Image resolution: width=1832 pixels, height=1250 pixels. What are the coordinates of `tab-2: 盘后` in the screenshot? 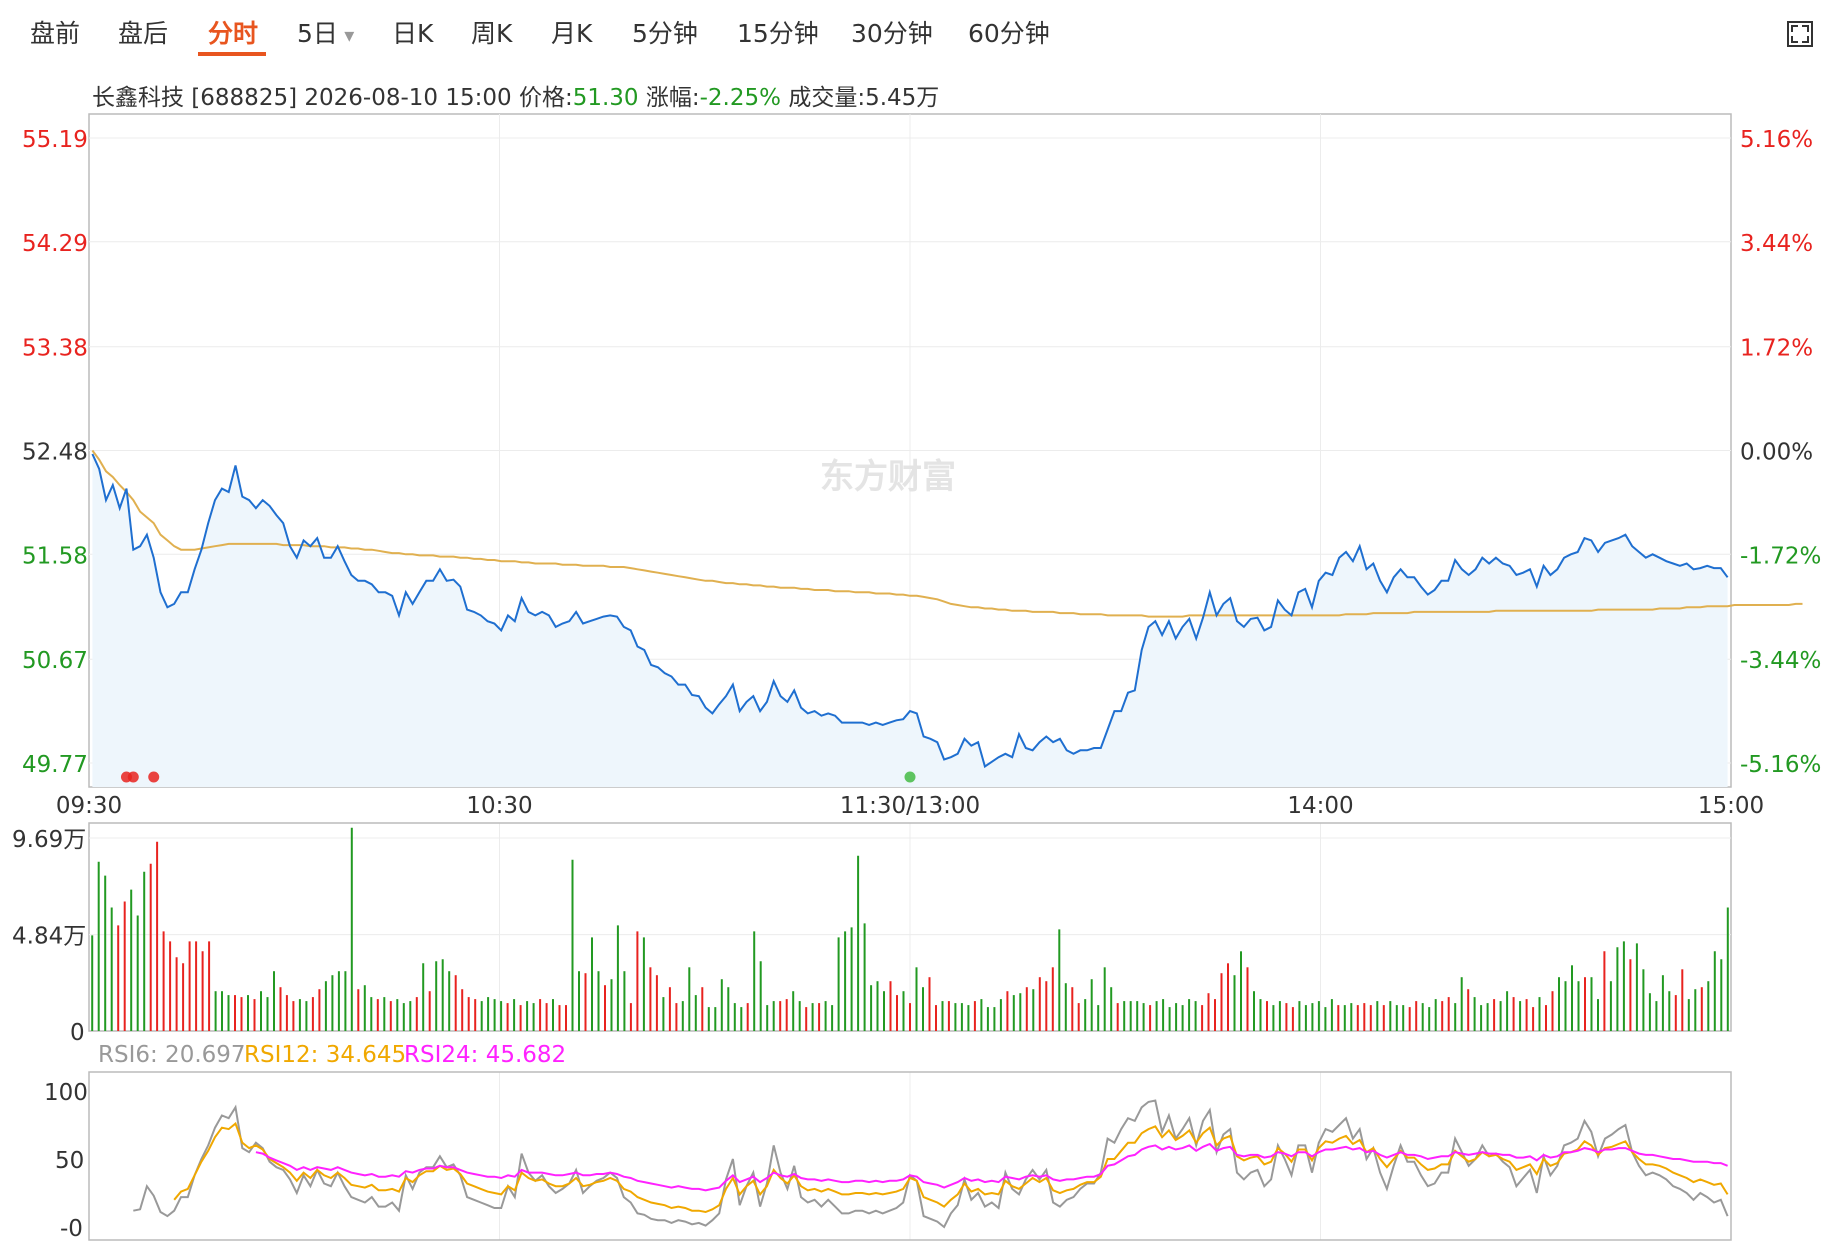 It's located at (143, 32).